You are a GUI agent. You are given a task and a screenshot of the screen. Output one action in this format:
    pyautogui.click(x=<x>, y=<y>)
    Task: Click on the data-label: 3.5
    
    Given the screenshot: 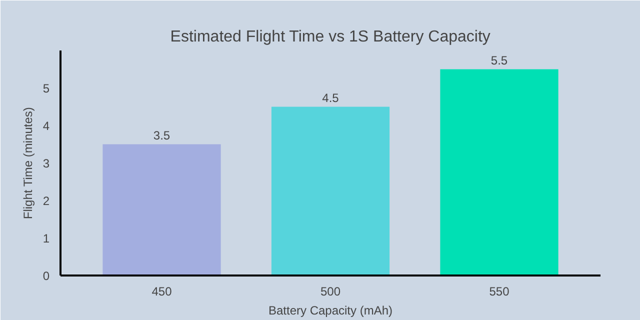 What is the action you would take?
    pyautogui.click(x=161, y=135)
    